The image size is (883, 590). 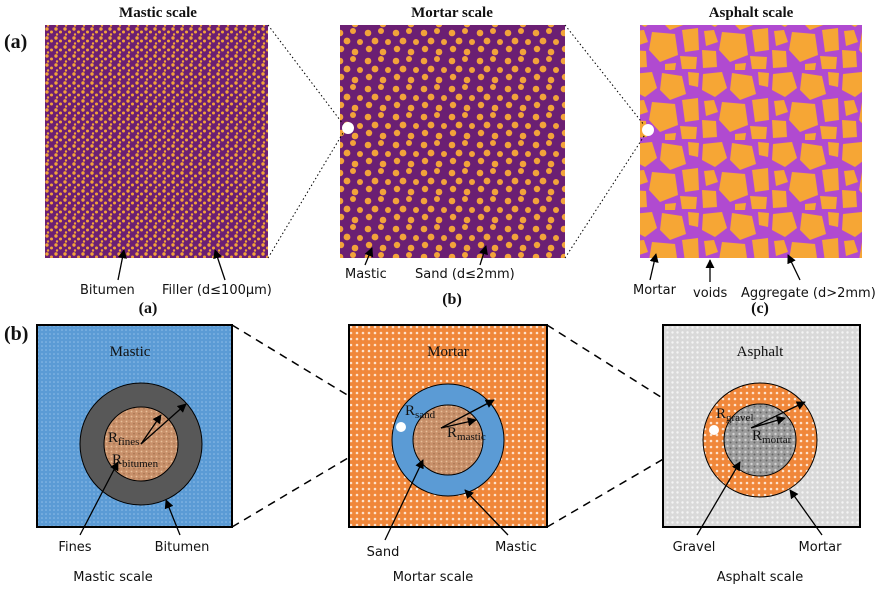 I want to click on radius-label: Rbitumen, so click(x=135, y=461).